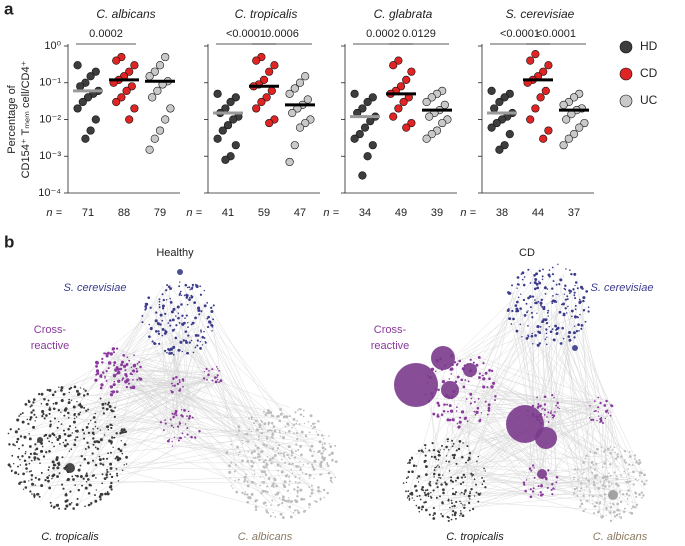  What do you see at coordinates (626, 47) in the screenshot?
I see `legend-swatch` at bounding box center [626, 47].